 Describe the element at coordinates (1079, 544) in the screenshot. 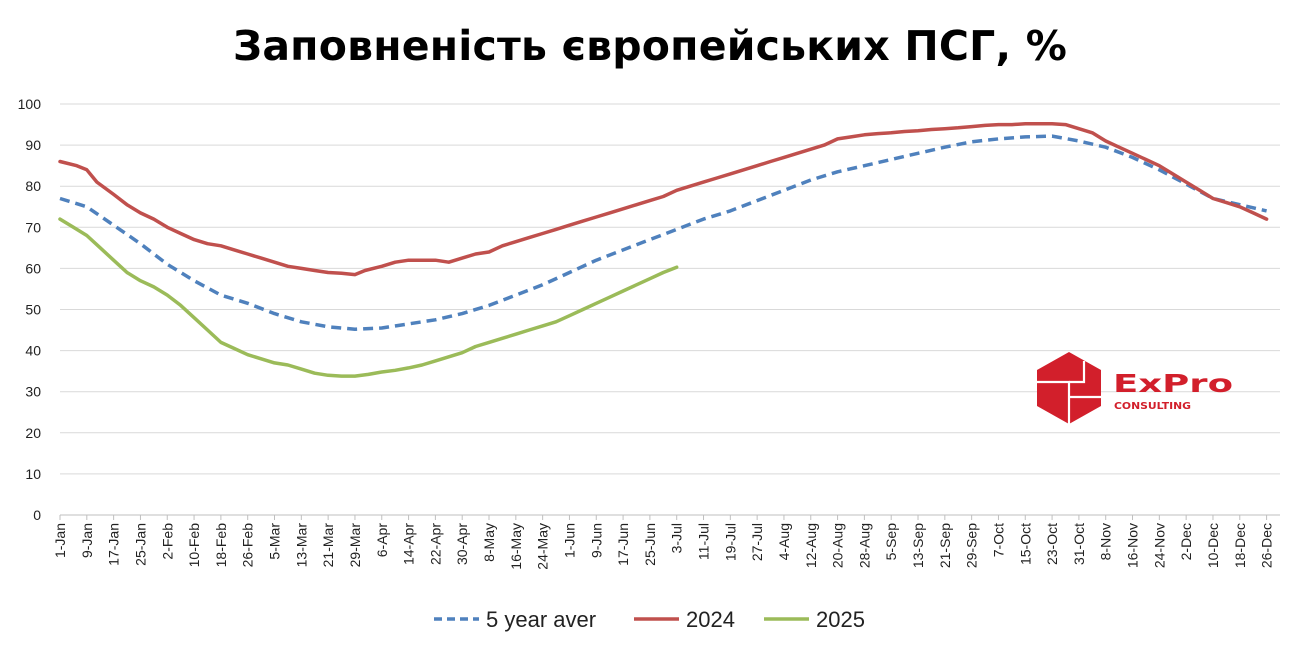

I see `x-tick-label: 31-Oct` at that location.